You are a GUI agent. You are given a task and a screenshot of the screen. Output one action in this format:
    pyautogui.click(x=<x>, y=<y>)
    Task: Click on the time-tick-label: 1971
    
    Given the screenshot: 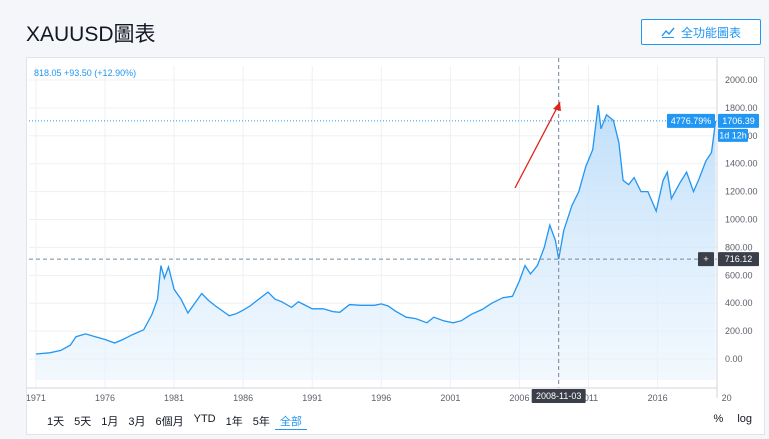 What is the action you would take?
    pyautogui.click(x=36, y=398)
    